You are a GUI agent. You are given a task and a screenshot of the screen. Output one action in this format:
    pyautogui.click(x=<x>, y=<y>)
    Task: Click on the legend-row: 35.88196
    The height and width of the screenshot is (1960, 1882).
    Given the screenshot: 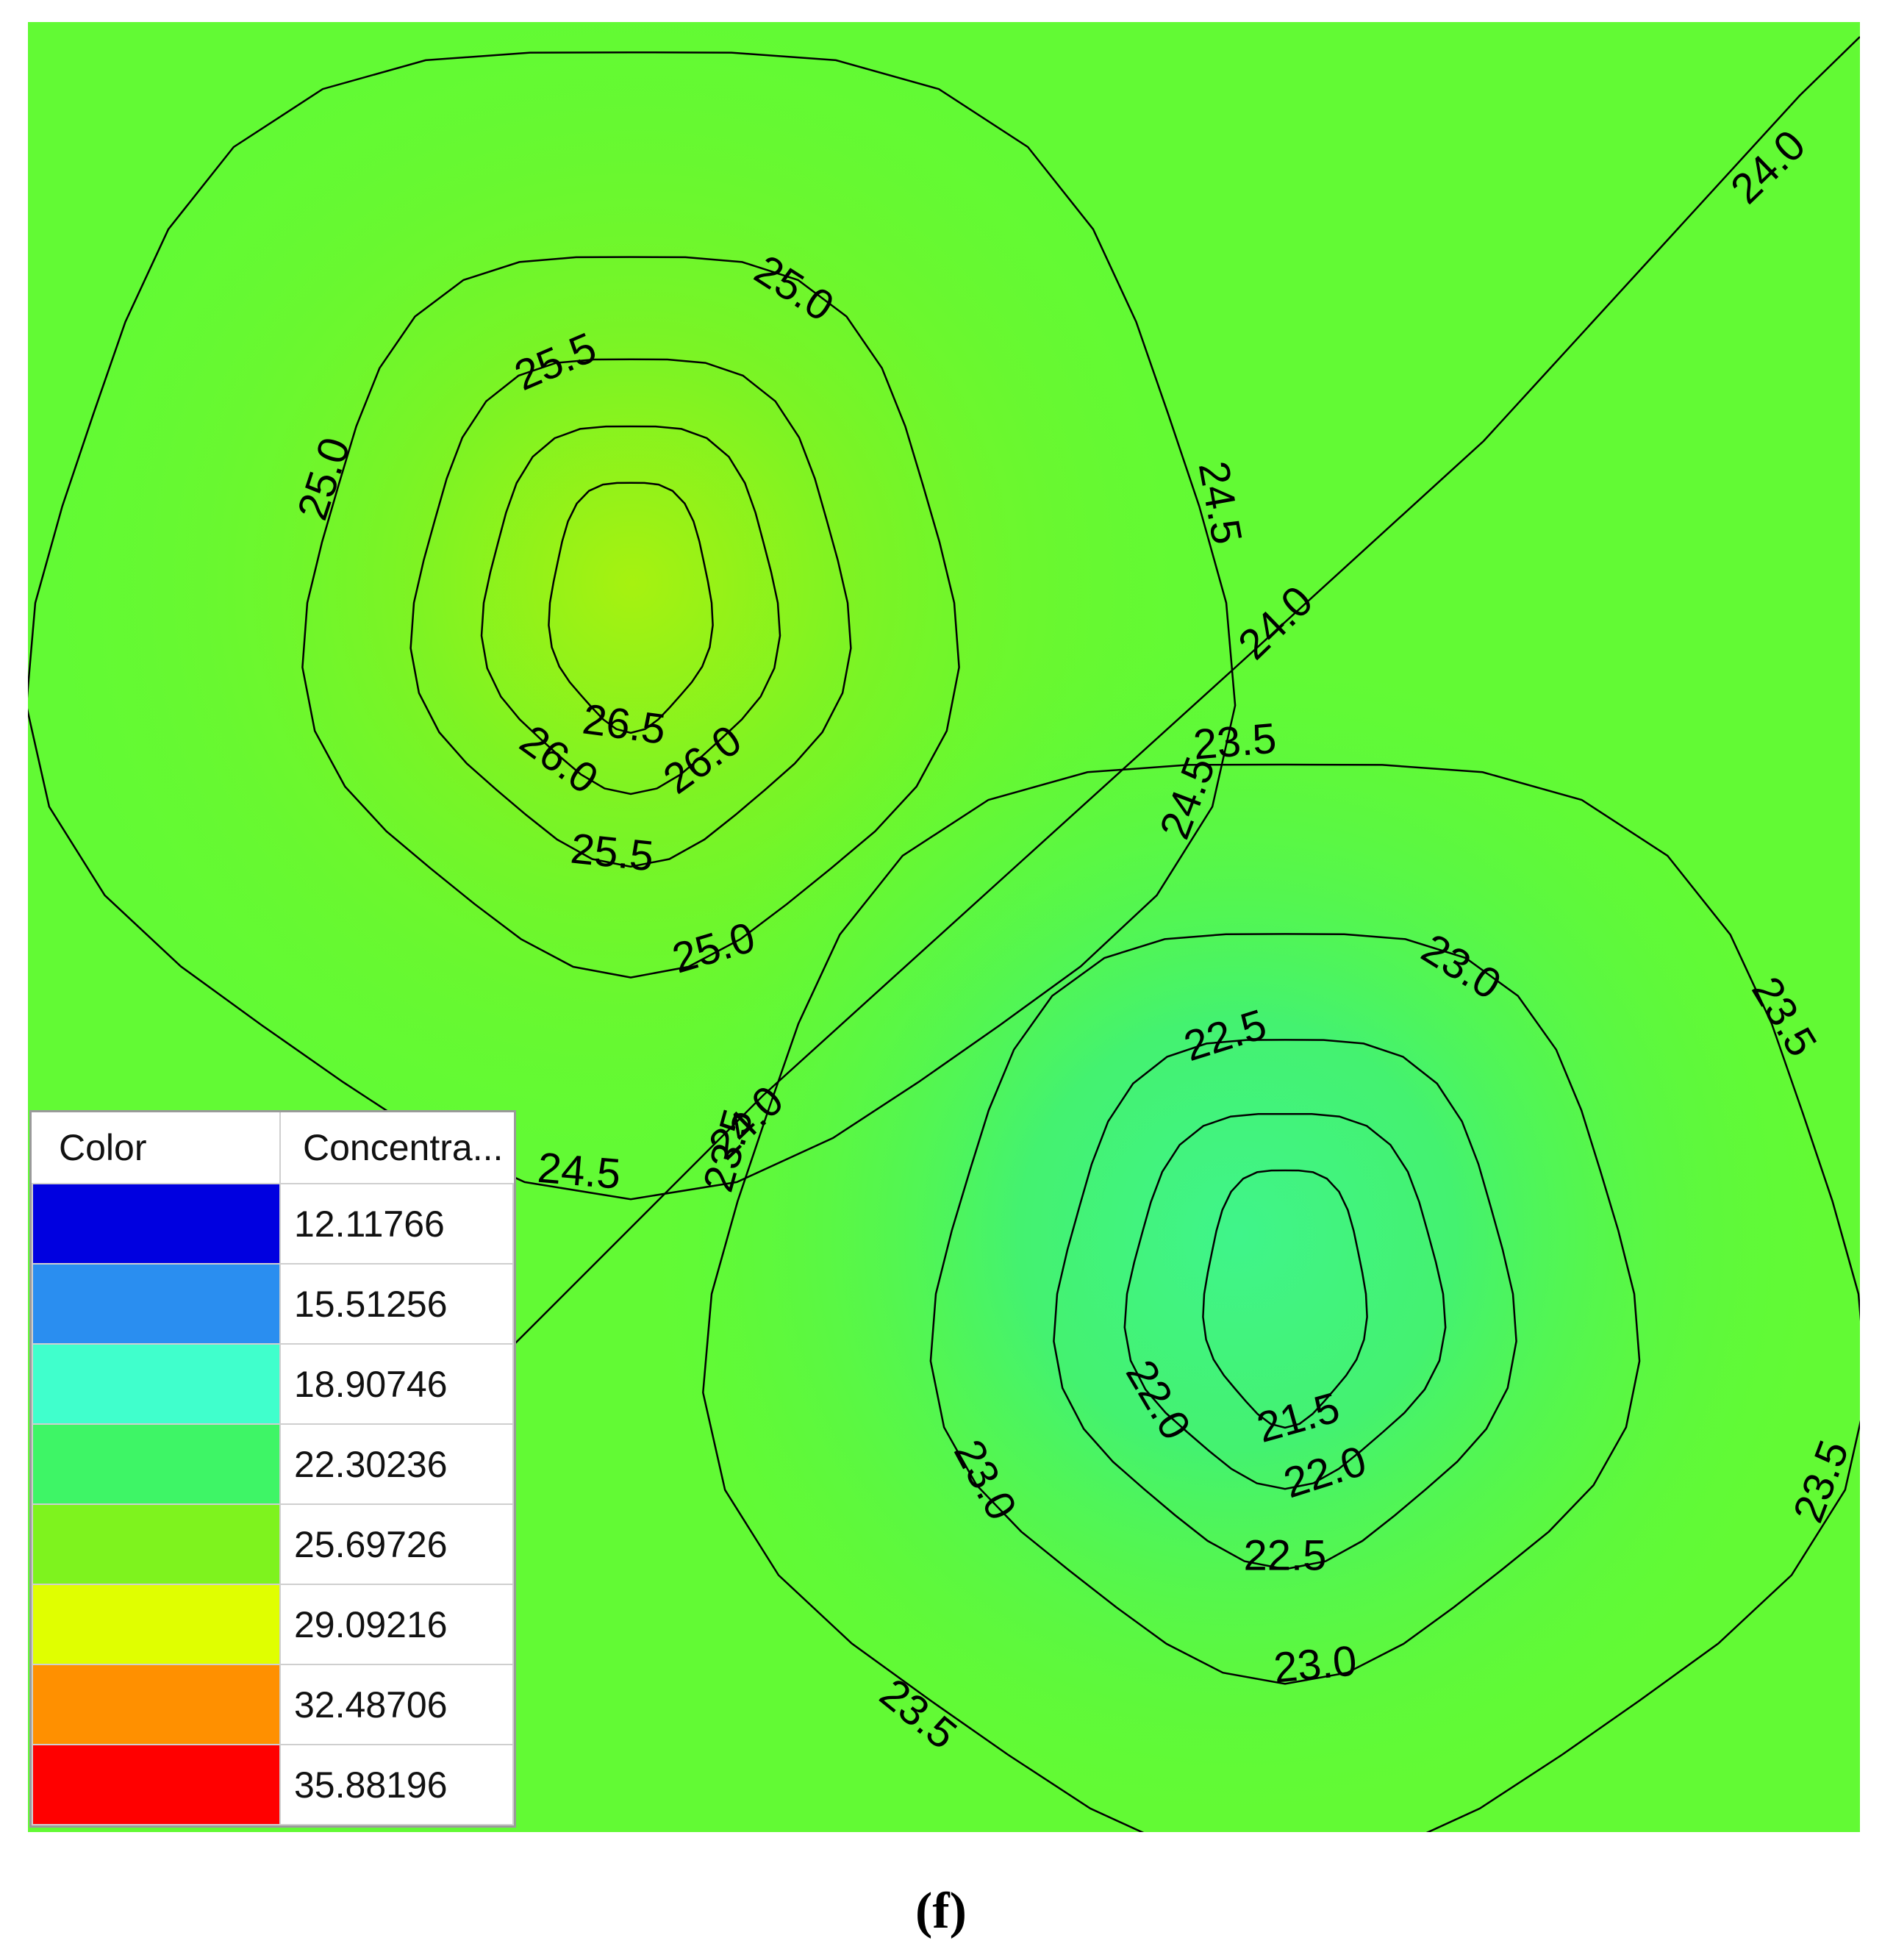 What is the action you would take?
    pyautogui.click(x=273, y=1784)
    